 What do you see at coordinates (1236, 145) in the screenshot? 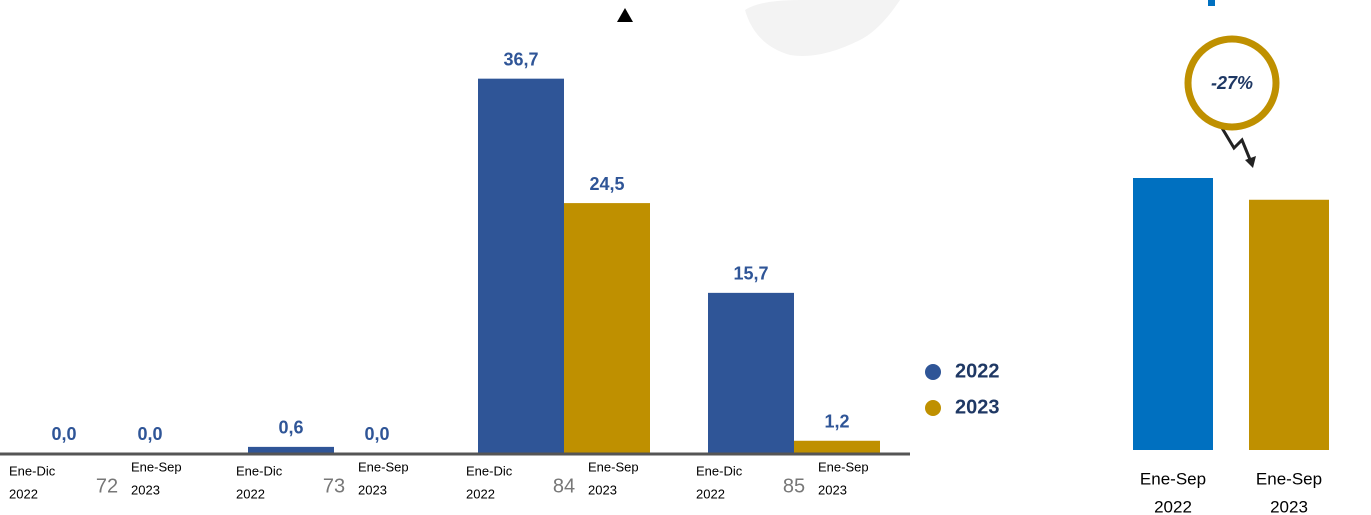
I see `zigzag-arrow` at bounding box center [1236, 145].